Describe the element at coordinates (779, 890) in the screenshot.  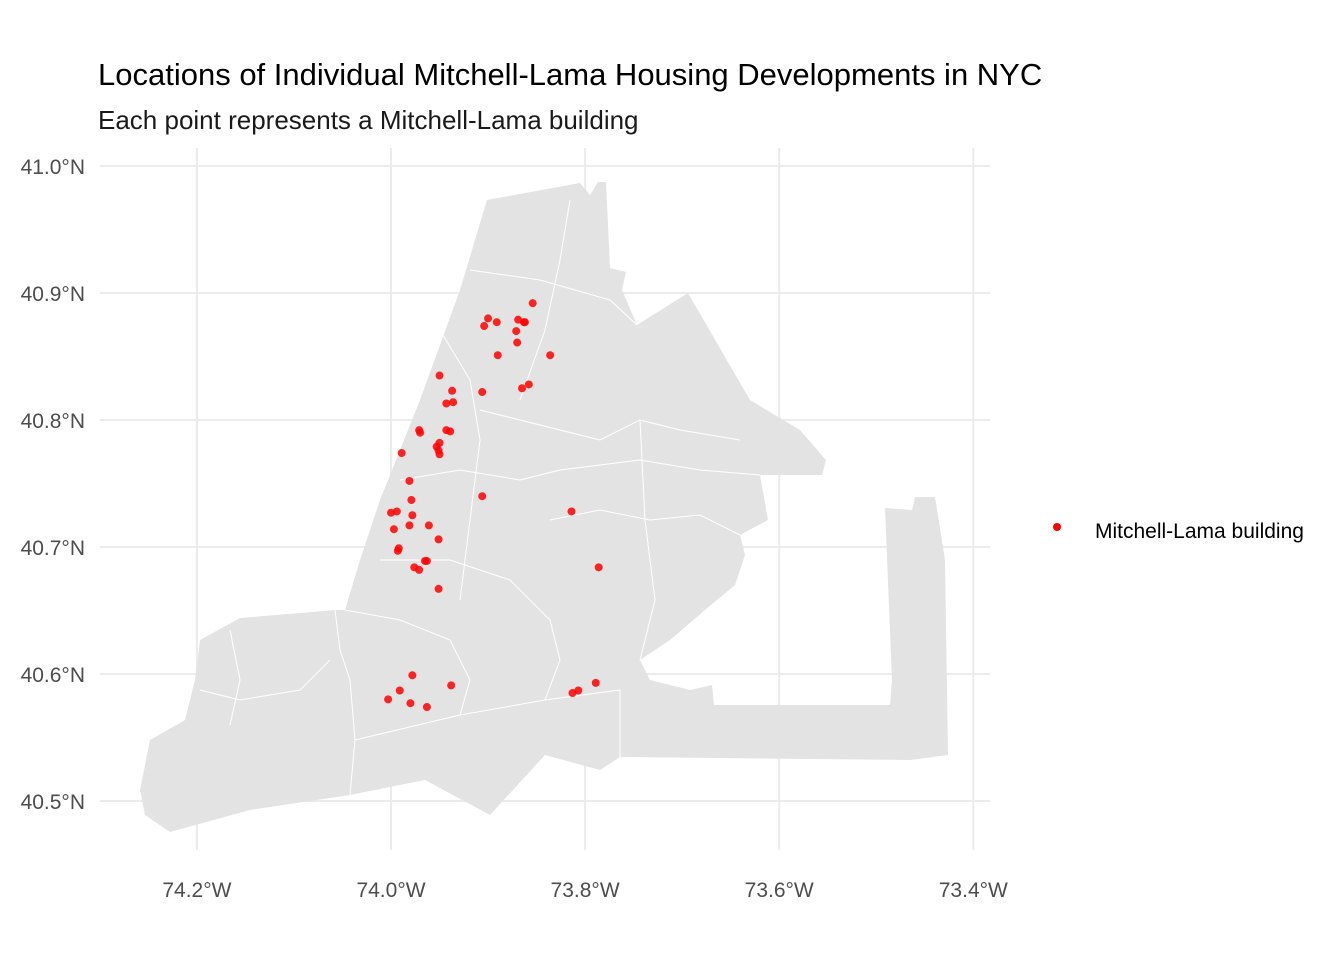
I see `x-tick-label: 73.6°W` at that location.